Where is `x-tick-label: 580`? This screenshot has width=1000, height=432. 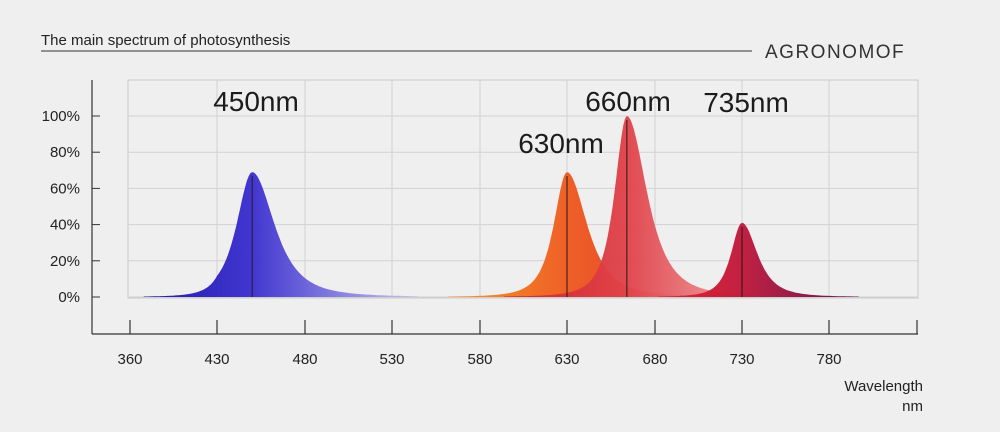
x-tick-label: 580 is located at coordinates (479, 359).